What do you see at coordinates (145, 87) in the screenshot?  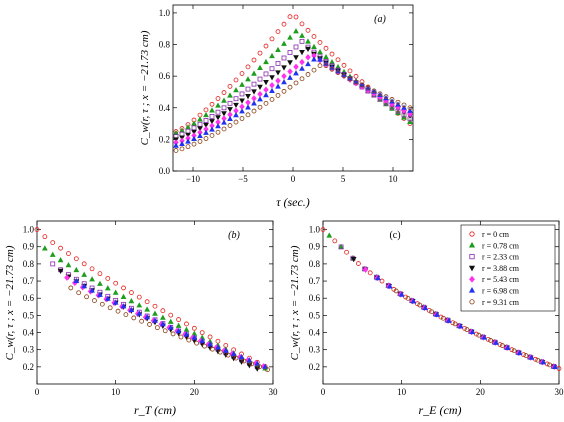 I see `panel-a-ylabel: C_w(r, τ ; x = −21.73 cm)` at bounding box center [145, 87].